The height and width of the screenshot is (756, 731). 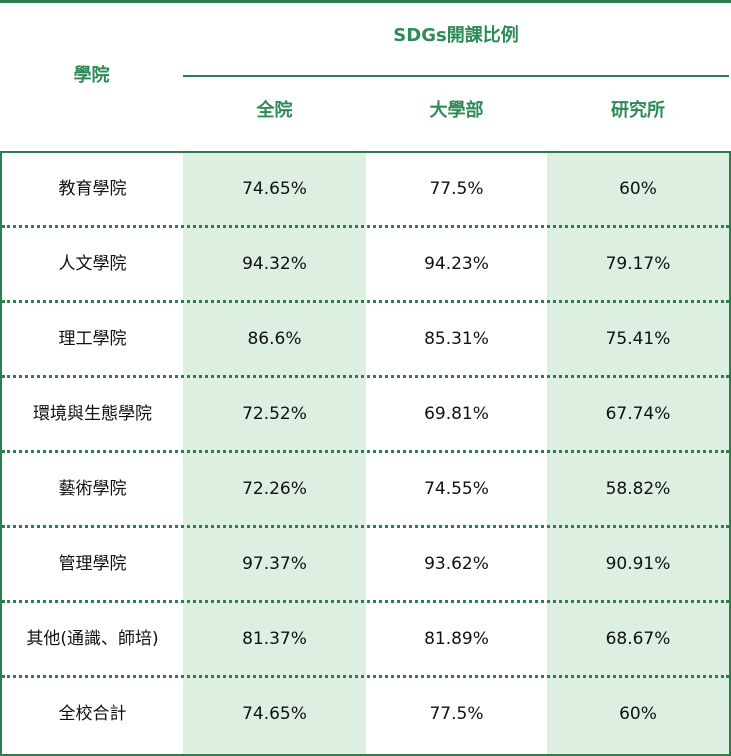 What do you see at coordinates (92, 339) in the screenshot?
I see `college-name: 理工學院` at bounding box center [92, 339].